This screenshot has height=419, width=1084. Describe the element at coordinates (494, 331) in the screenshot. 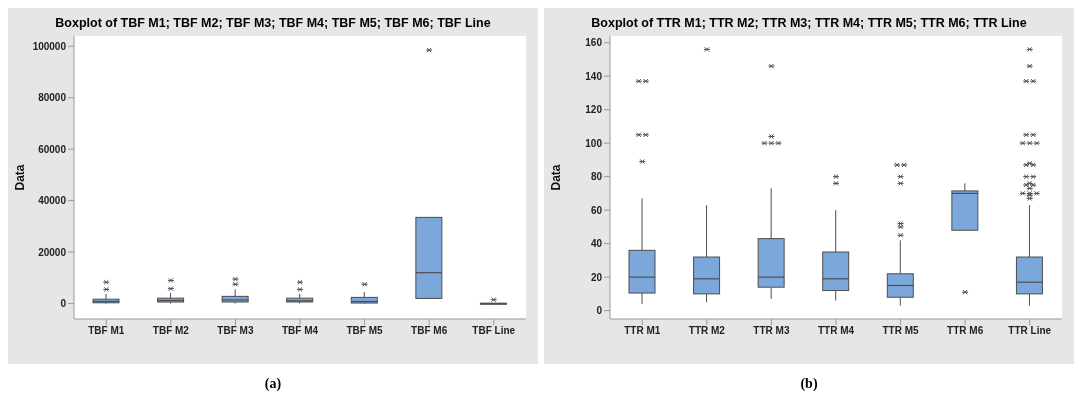

I see `x-tick-label: TBF Line` at that location.